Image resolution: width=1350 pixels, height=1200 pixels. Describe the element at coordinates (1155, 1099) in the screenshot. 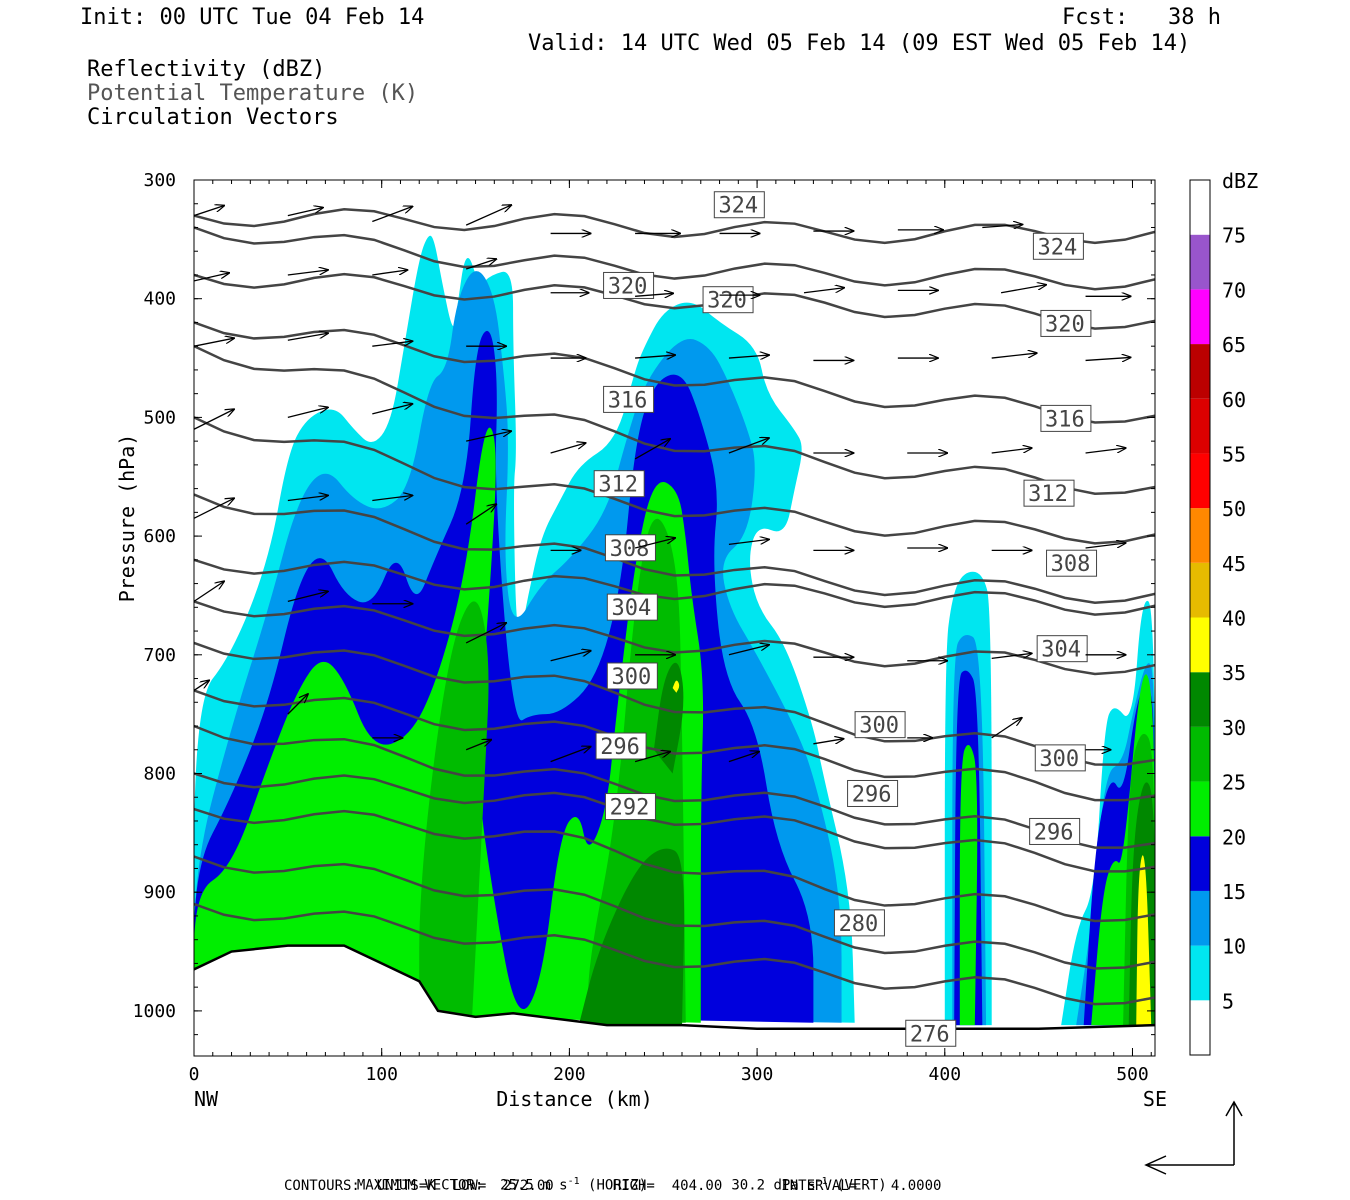

I see `x-end-right: SE` at that location.